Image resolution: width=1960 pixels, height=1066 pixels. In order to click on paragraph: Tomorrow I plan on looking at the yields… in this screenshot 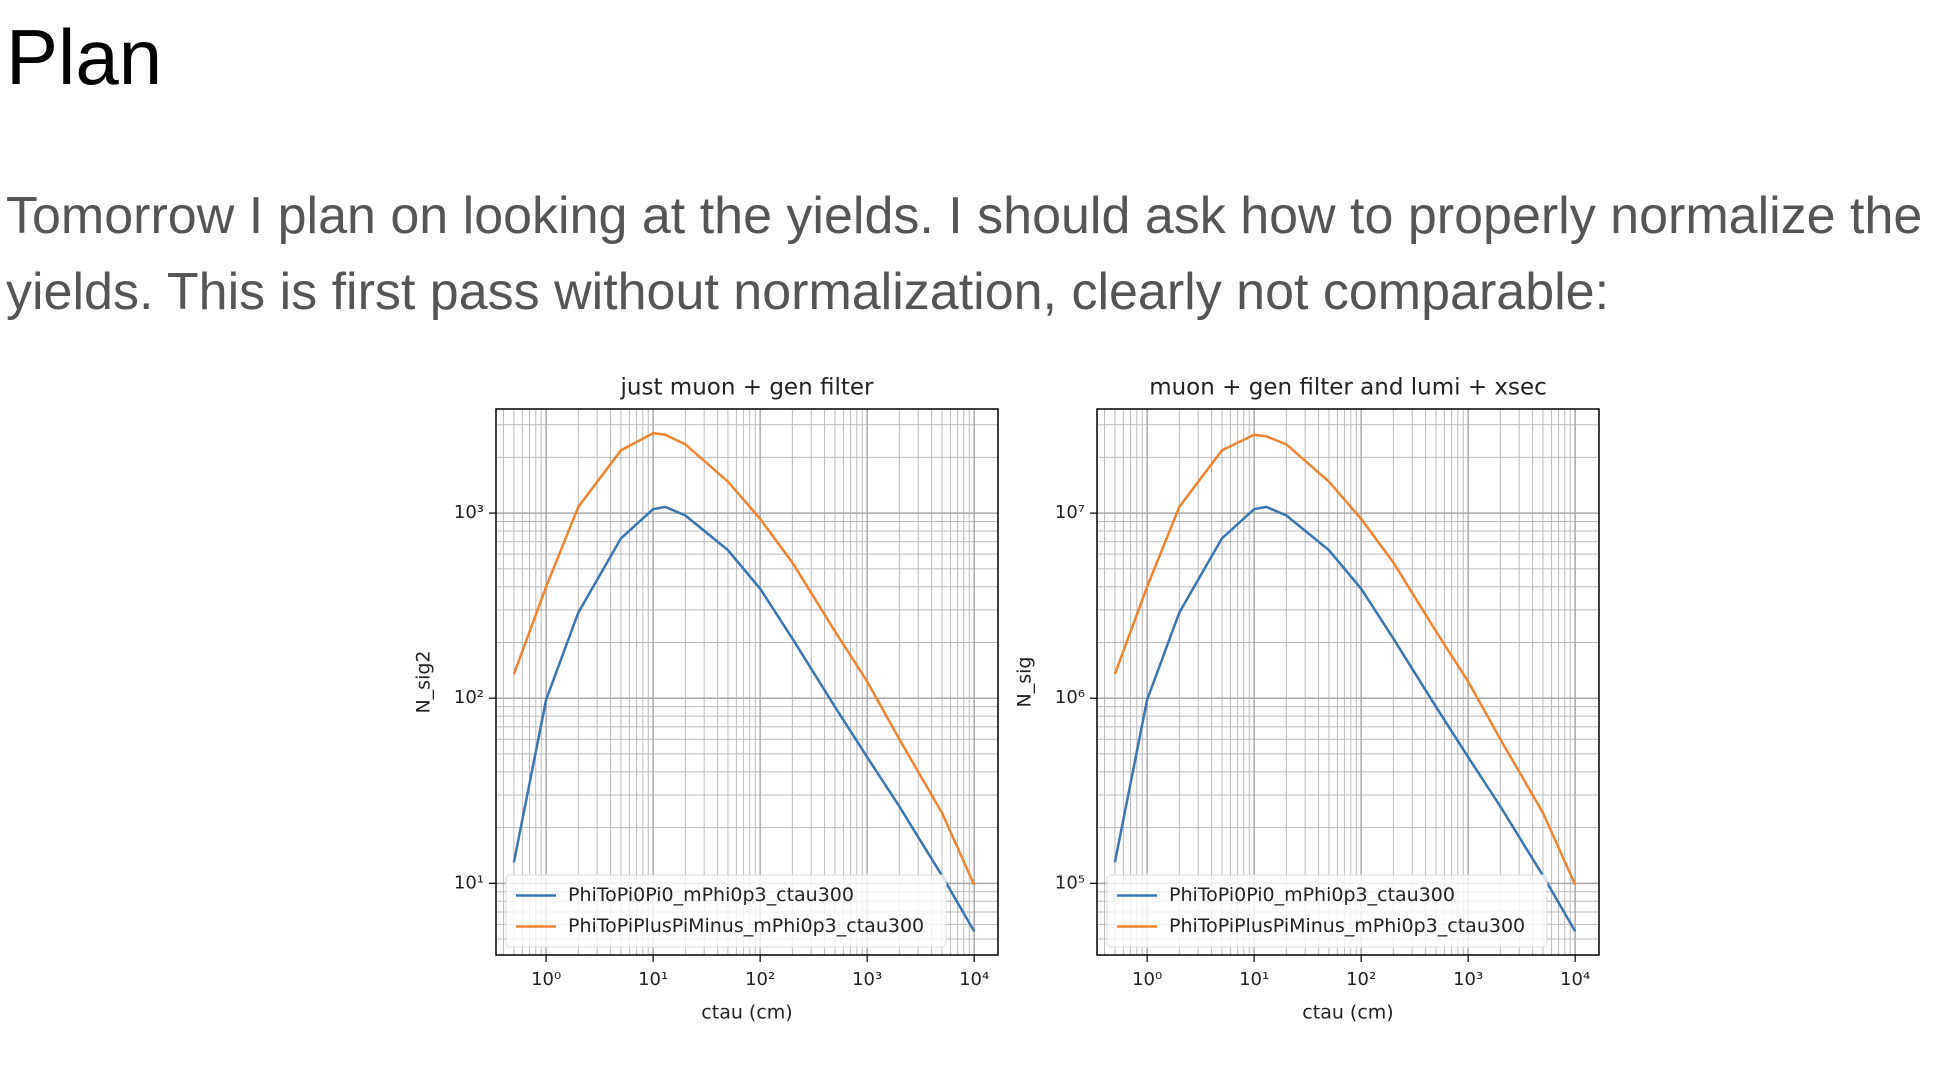, I will do `click(964, 254)`.